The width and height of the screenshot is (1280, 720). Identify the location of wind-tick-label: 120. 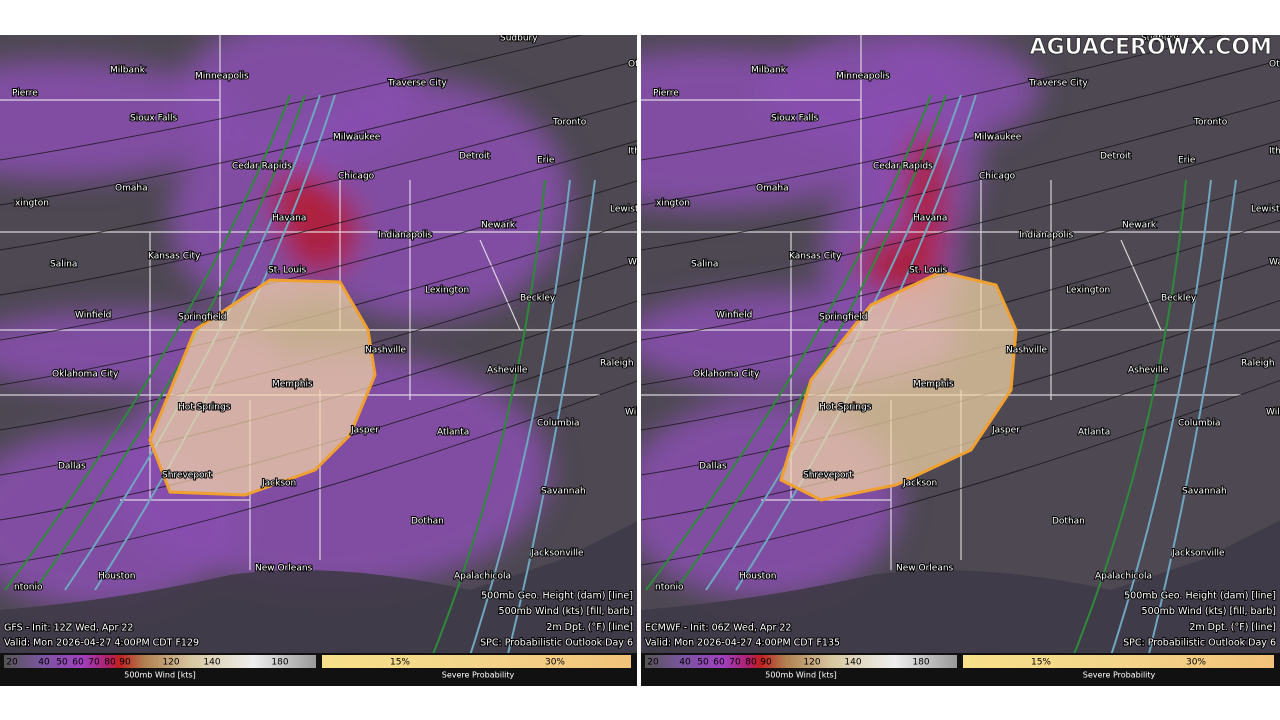
(811, 663).